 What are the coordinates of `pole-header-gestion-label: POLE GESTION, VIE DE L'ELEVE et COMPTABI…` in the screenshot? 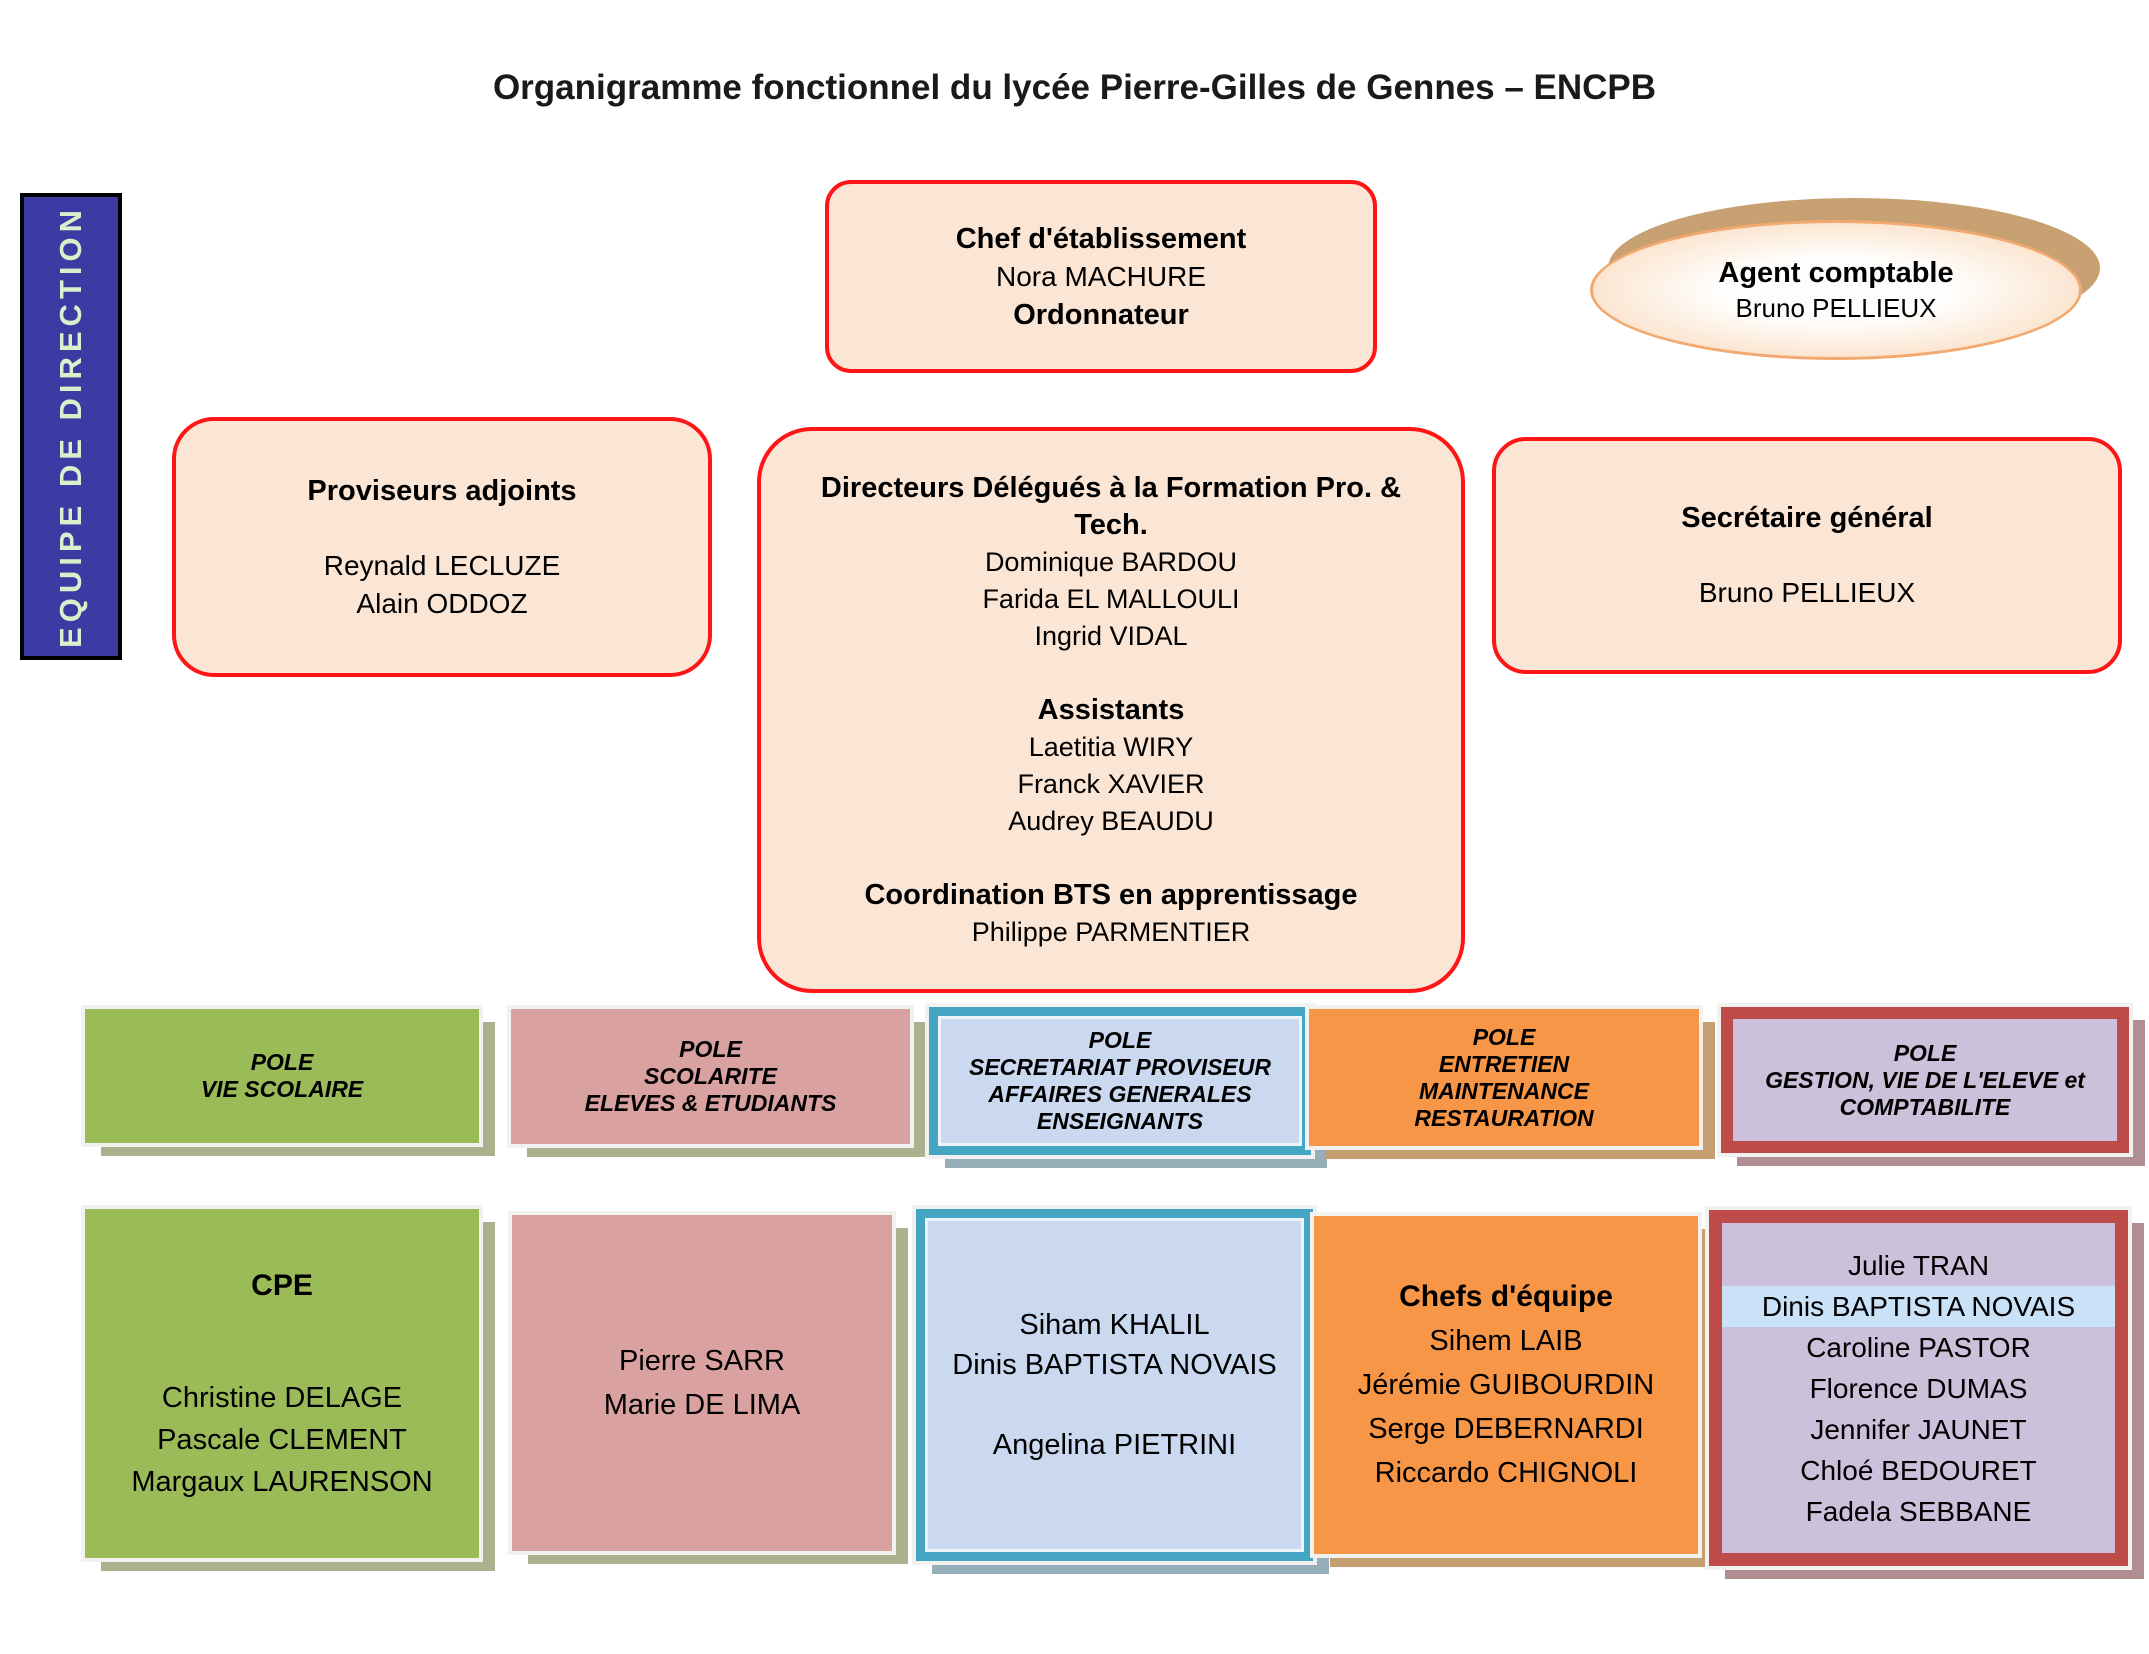 It's located at (1925, 1079).